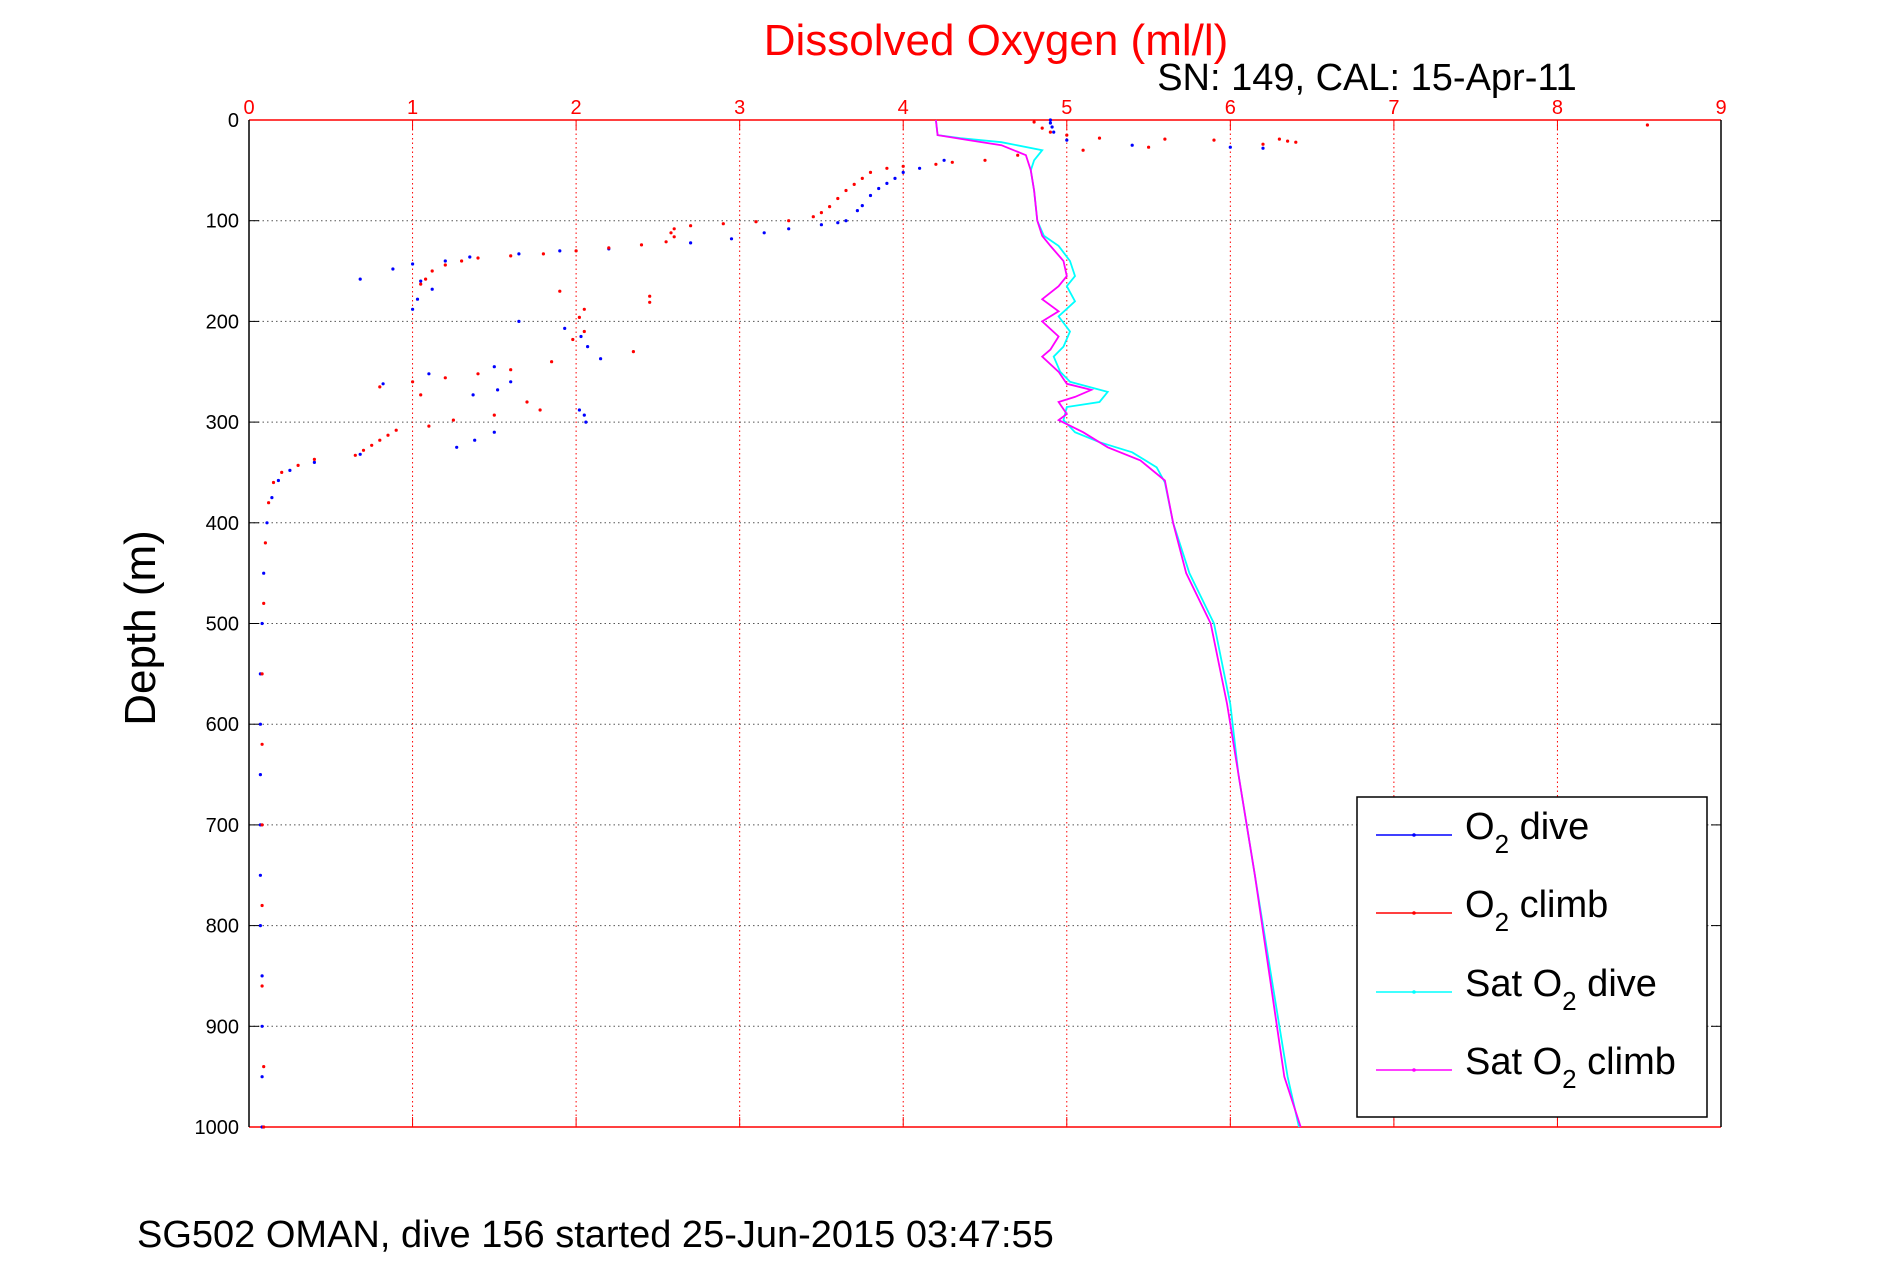 Image resolution: width=1891 pixels, height=1262 pixels. I want to click on x-tick-label: 2, so click(576, 108).